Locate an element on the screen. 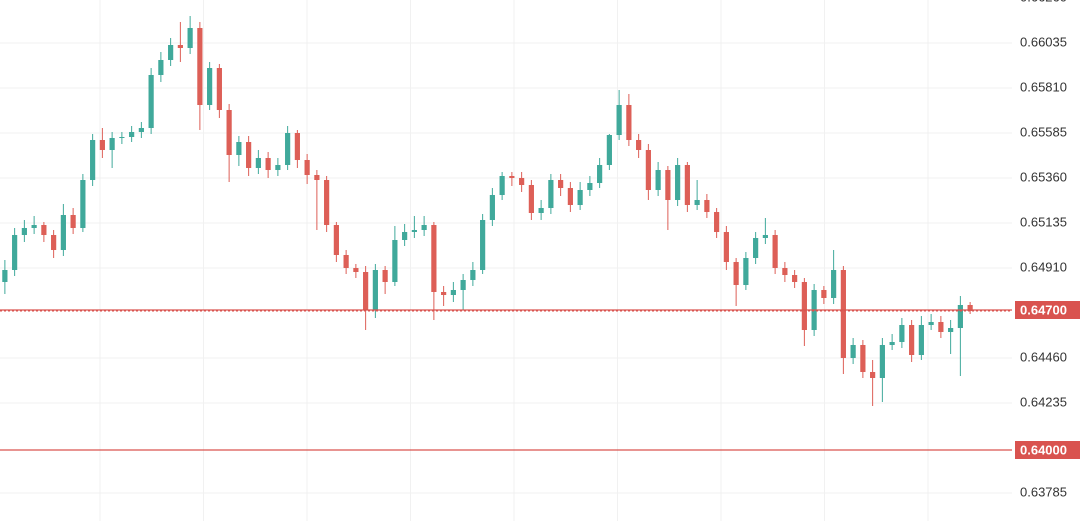 This screenshot has width=1080, height=521. y-tick-label: 0.66035 is located at coordinates (1043, 41).